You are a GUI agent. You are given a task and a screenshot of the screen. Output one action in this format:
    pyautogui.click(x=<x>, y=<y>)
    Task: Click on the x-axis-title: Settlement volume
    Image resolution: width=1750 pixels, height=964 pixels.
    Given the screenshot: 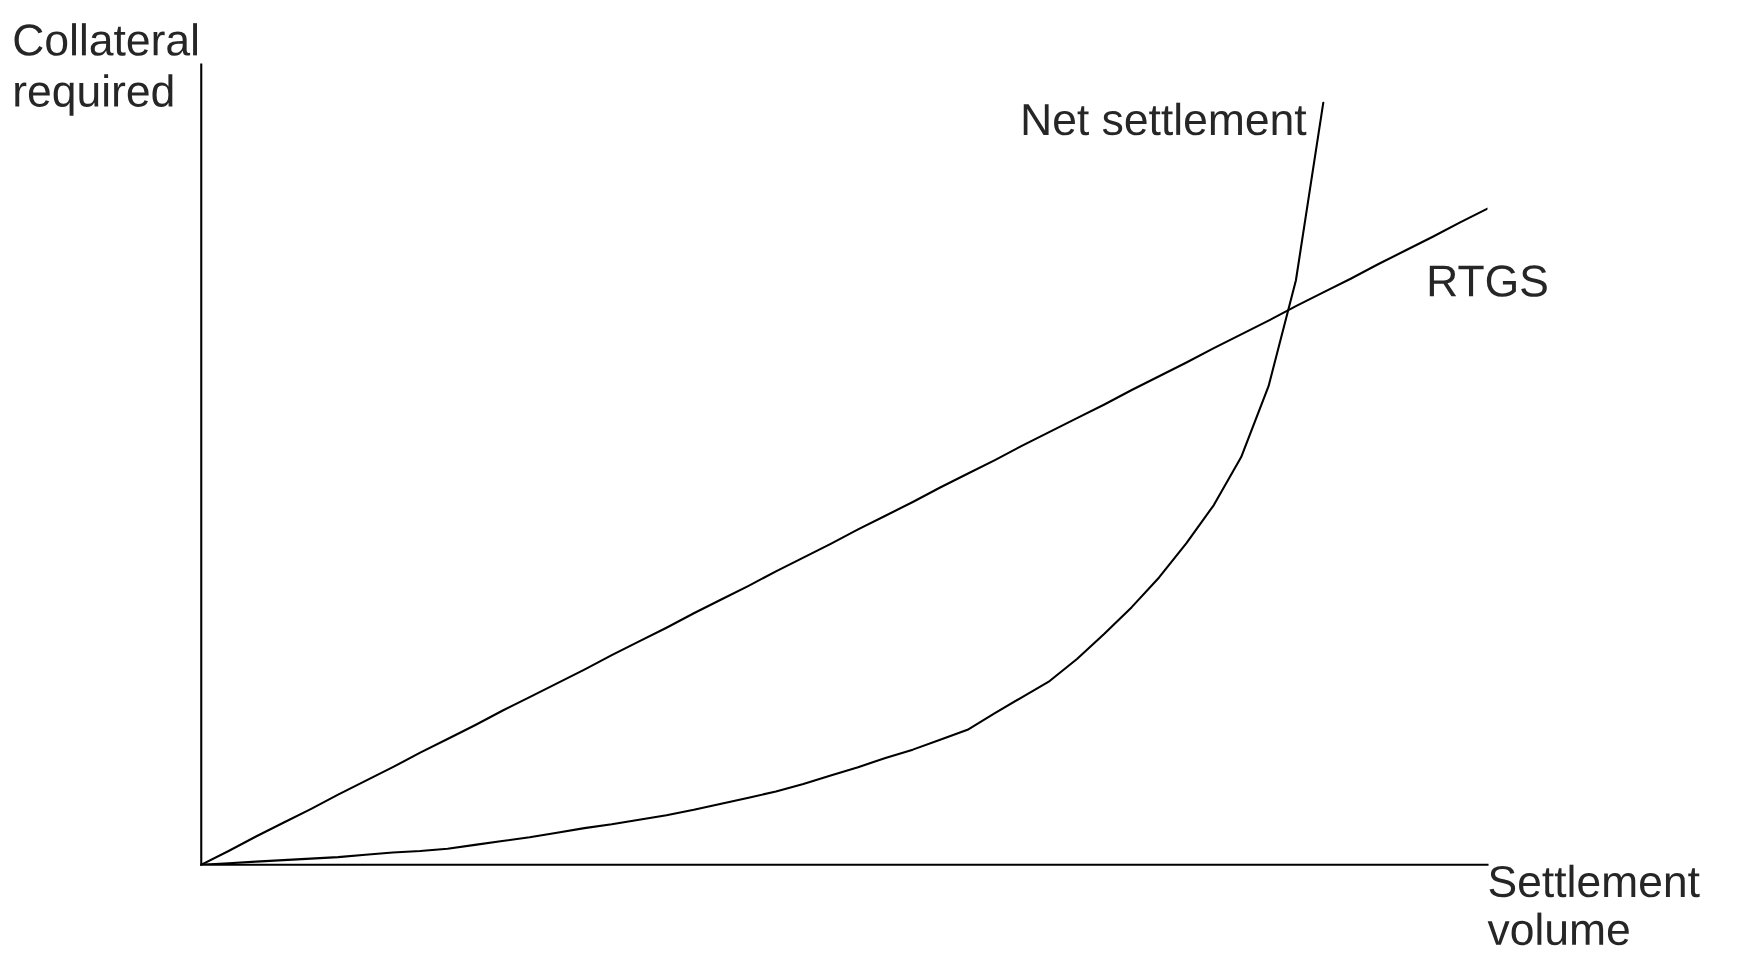 What is the action you would take?
    pyautogui.click(x=1593, y=905)
    